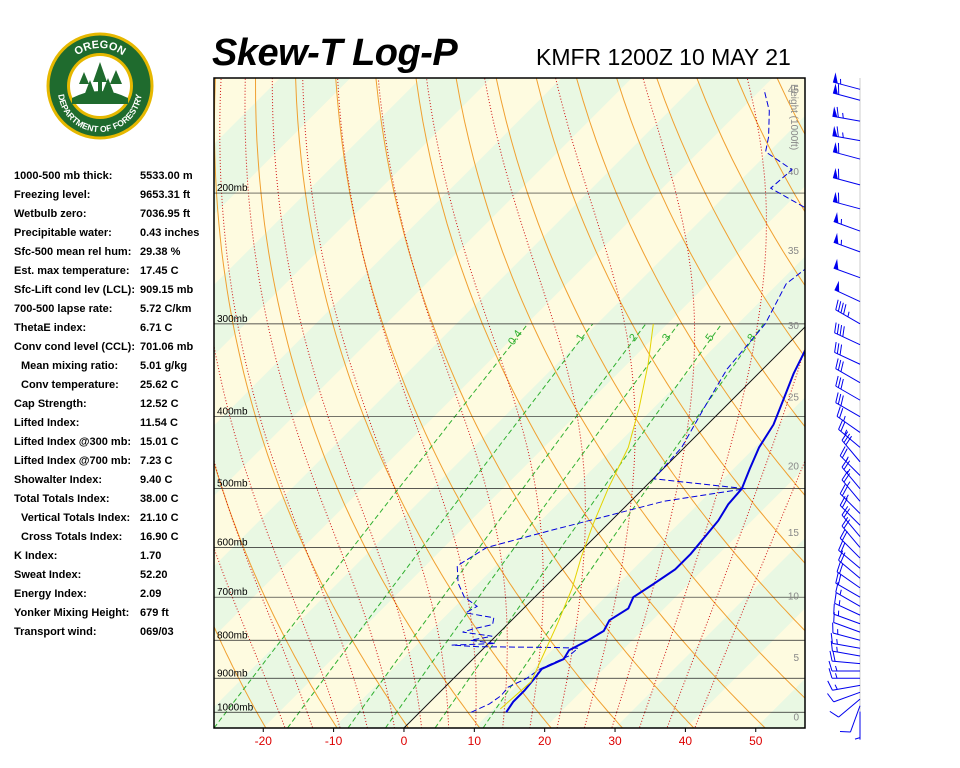  What do you see at coordinates (73, 442) in the screenshot?
I see `index-label: Lifted Index @300 mb:` at bounding box center [73, 442].